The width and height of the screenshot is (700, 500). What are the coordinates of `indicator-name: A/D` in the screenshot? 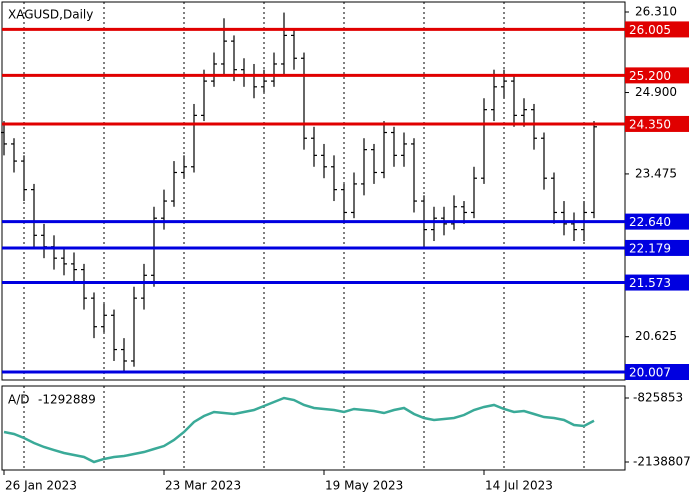 It's located at (19, 400).